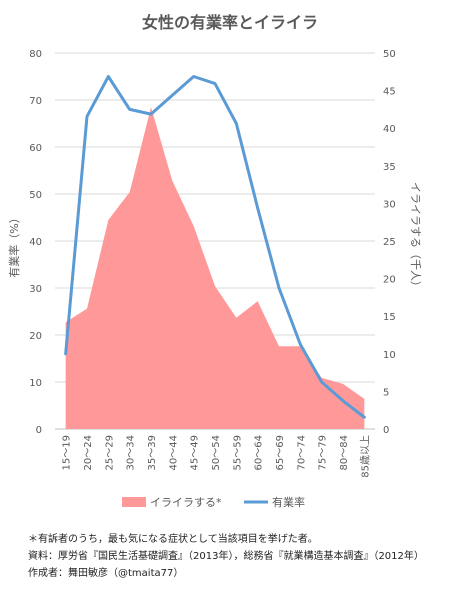 This screenshot has width=460, height=593. Describe the element at coordinates (186, 502) in the screenshot. I see `legend-label-area: イライラする*` at that location.